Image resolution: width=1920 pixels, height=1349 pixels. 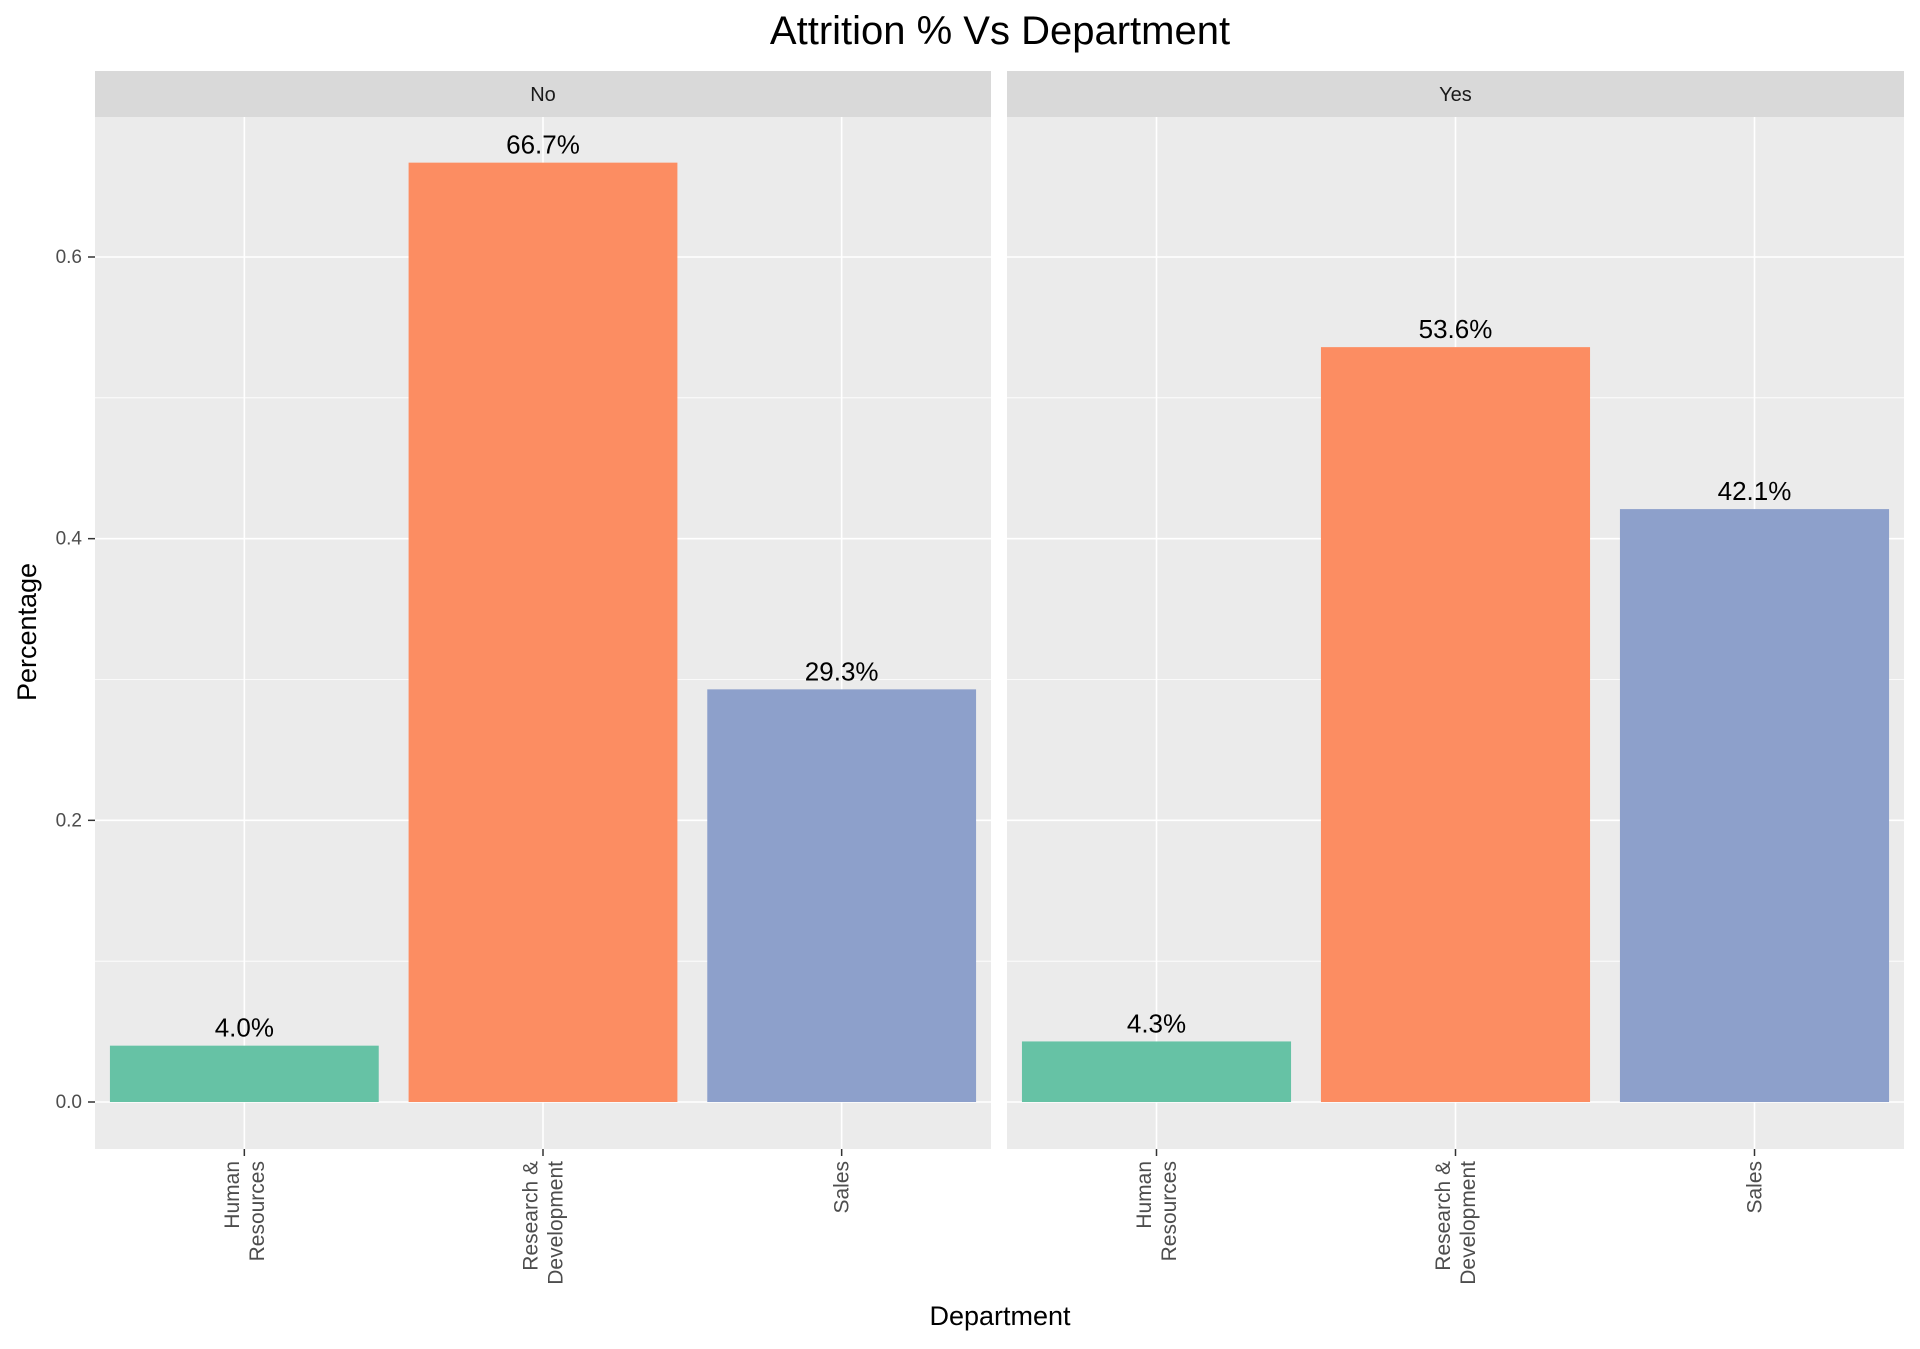 I want to click on bar-value-label: 29.3%, so click(x=842, y=671).